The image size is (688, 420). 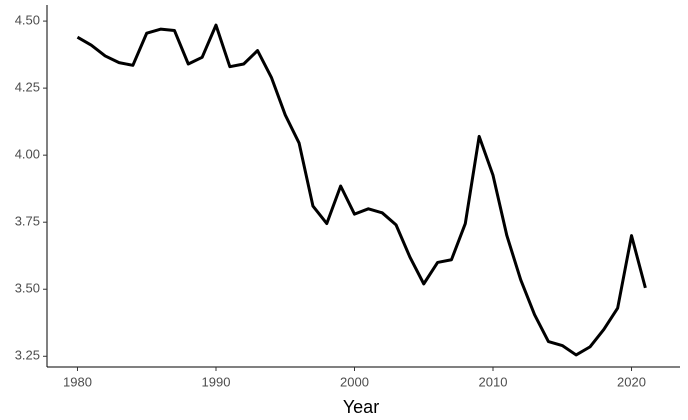 I want to click on x-axis-title: Year, so click(x=361, y=407).